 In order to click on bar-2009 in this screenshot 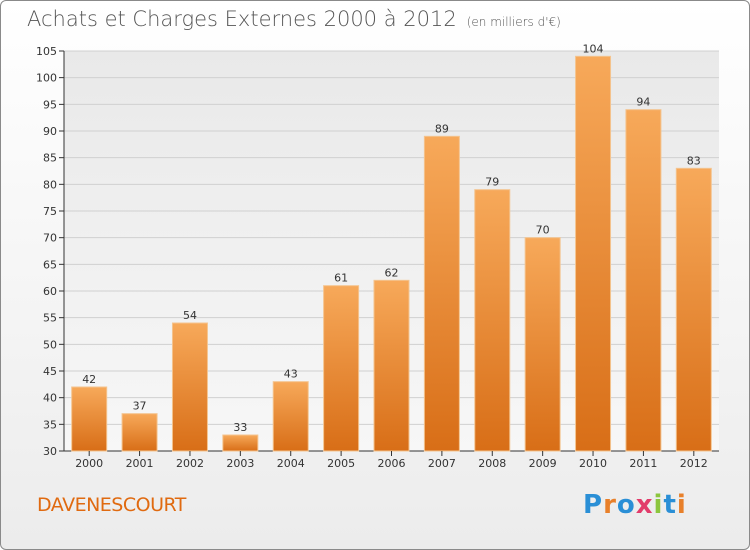, I will do `click(542, 344)`.